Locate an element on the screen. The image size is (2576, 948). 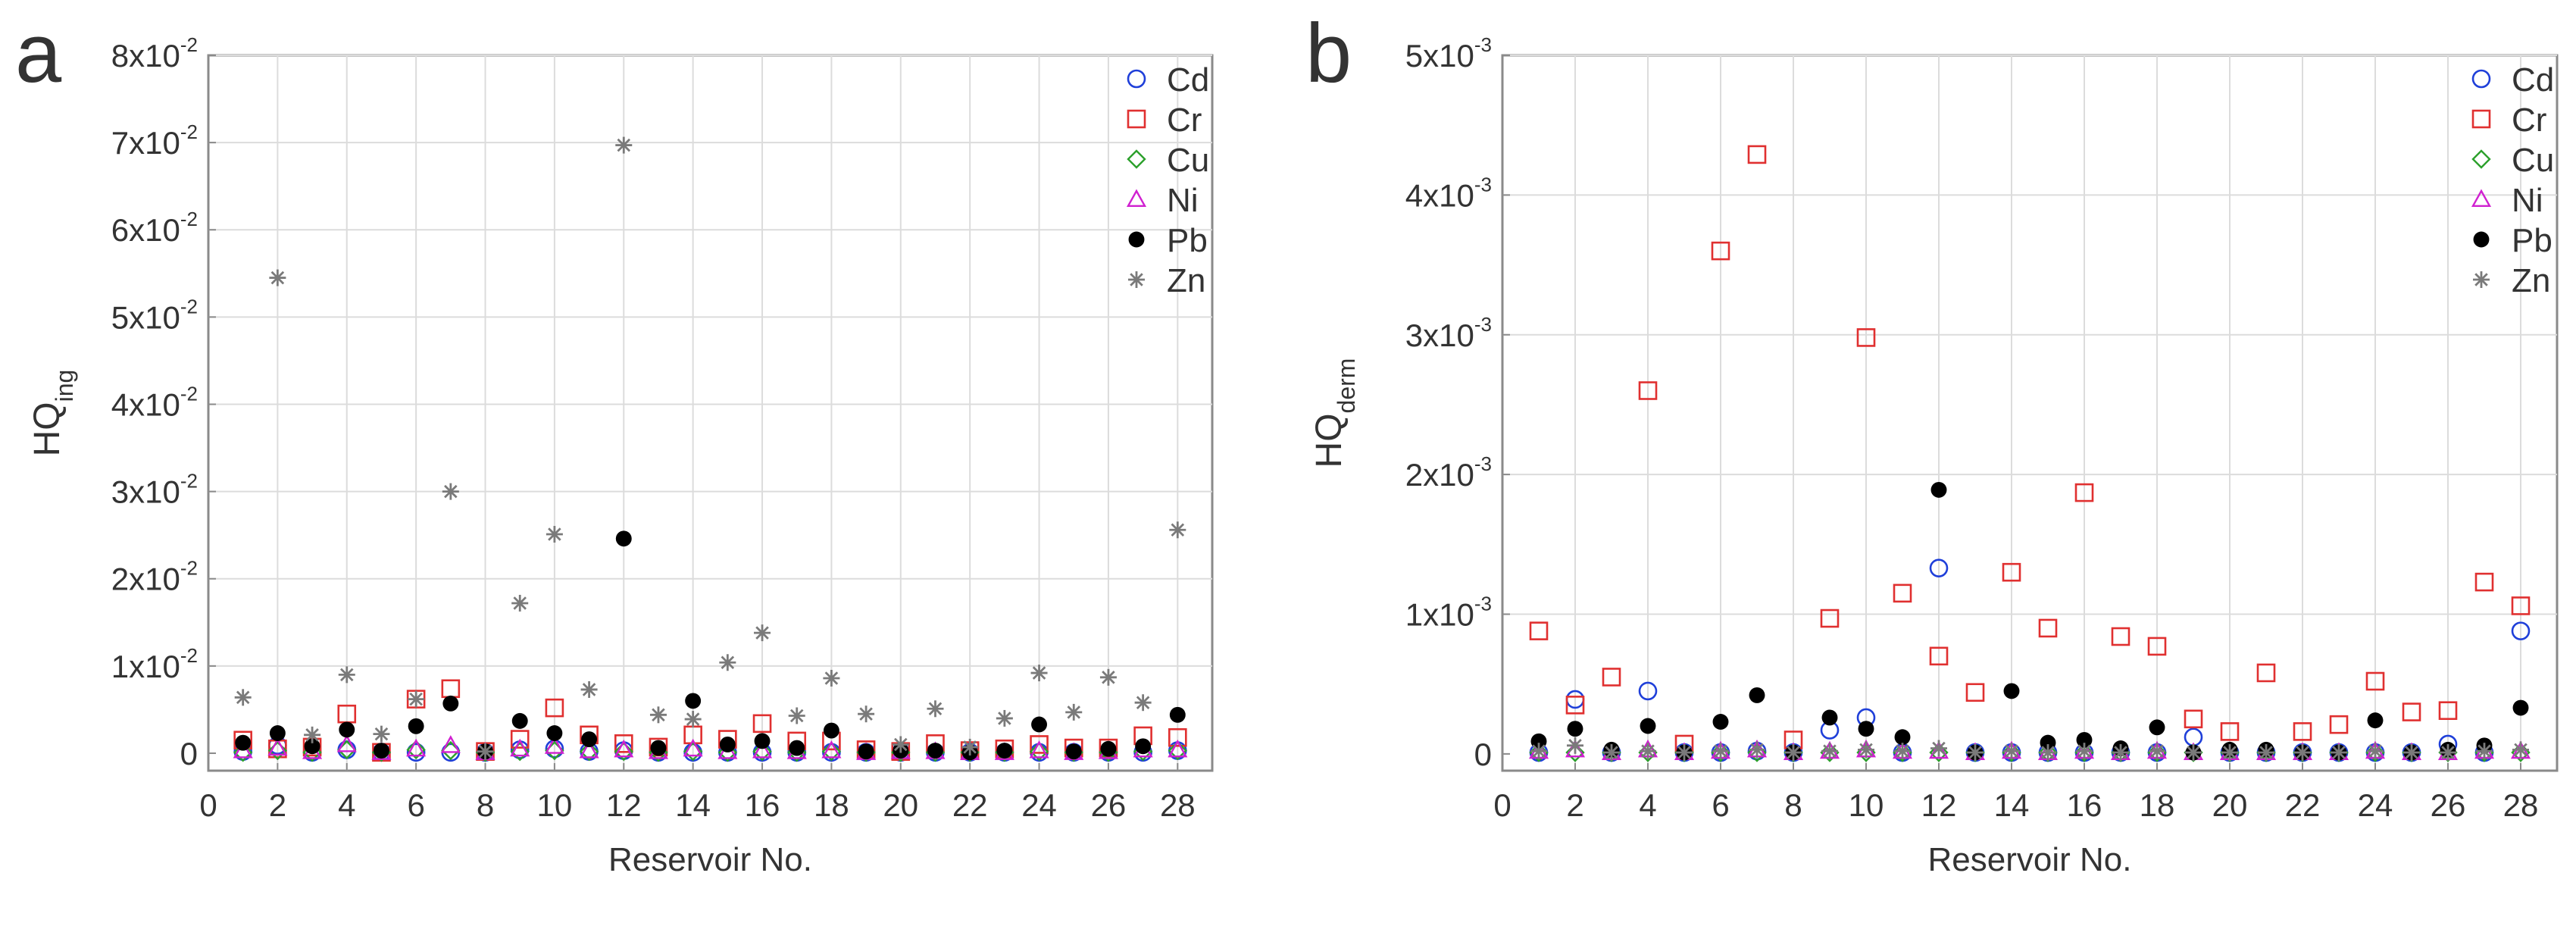
x-tick-label: 2 is located at coordinates (277, 805).